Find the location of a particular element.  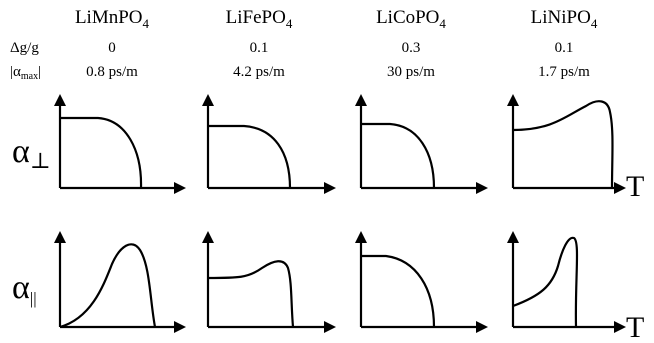

dg-value-licopo: 0.3 is located at coordinates (411, 48).